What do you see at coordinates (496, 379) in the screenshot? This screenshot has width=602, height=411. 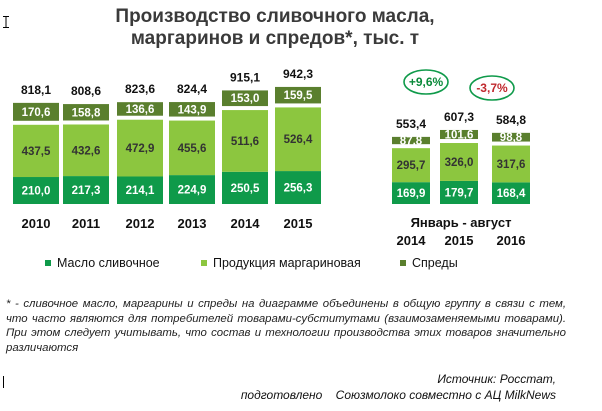 I see `source-line: Источник: Росстат,` at bounding box center [496, 379].